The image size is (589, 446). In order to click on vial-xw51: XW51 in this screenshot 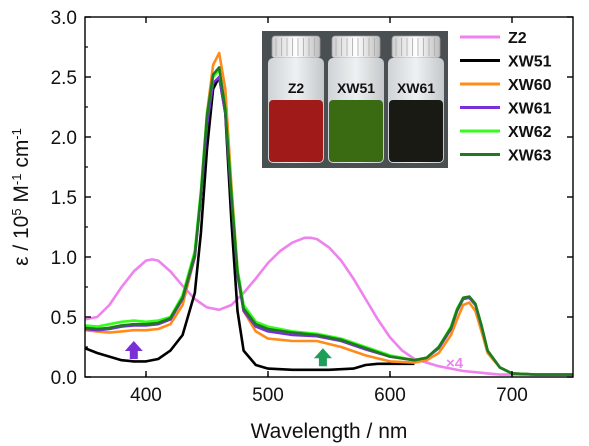, I will do `click(356, 99)`.